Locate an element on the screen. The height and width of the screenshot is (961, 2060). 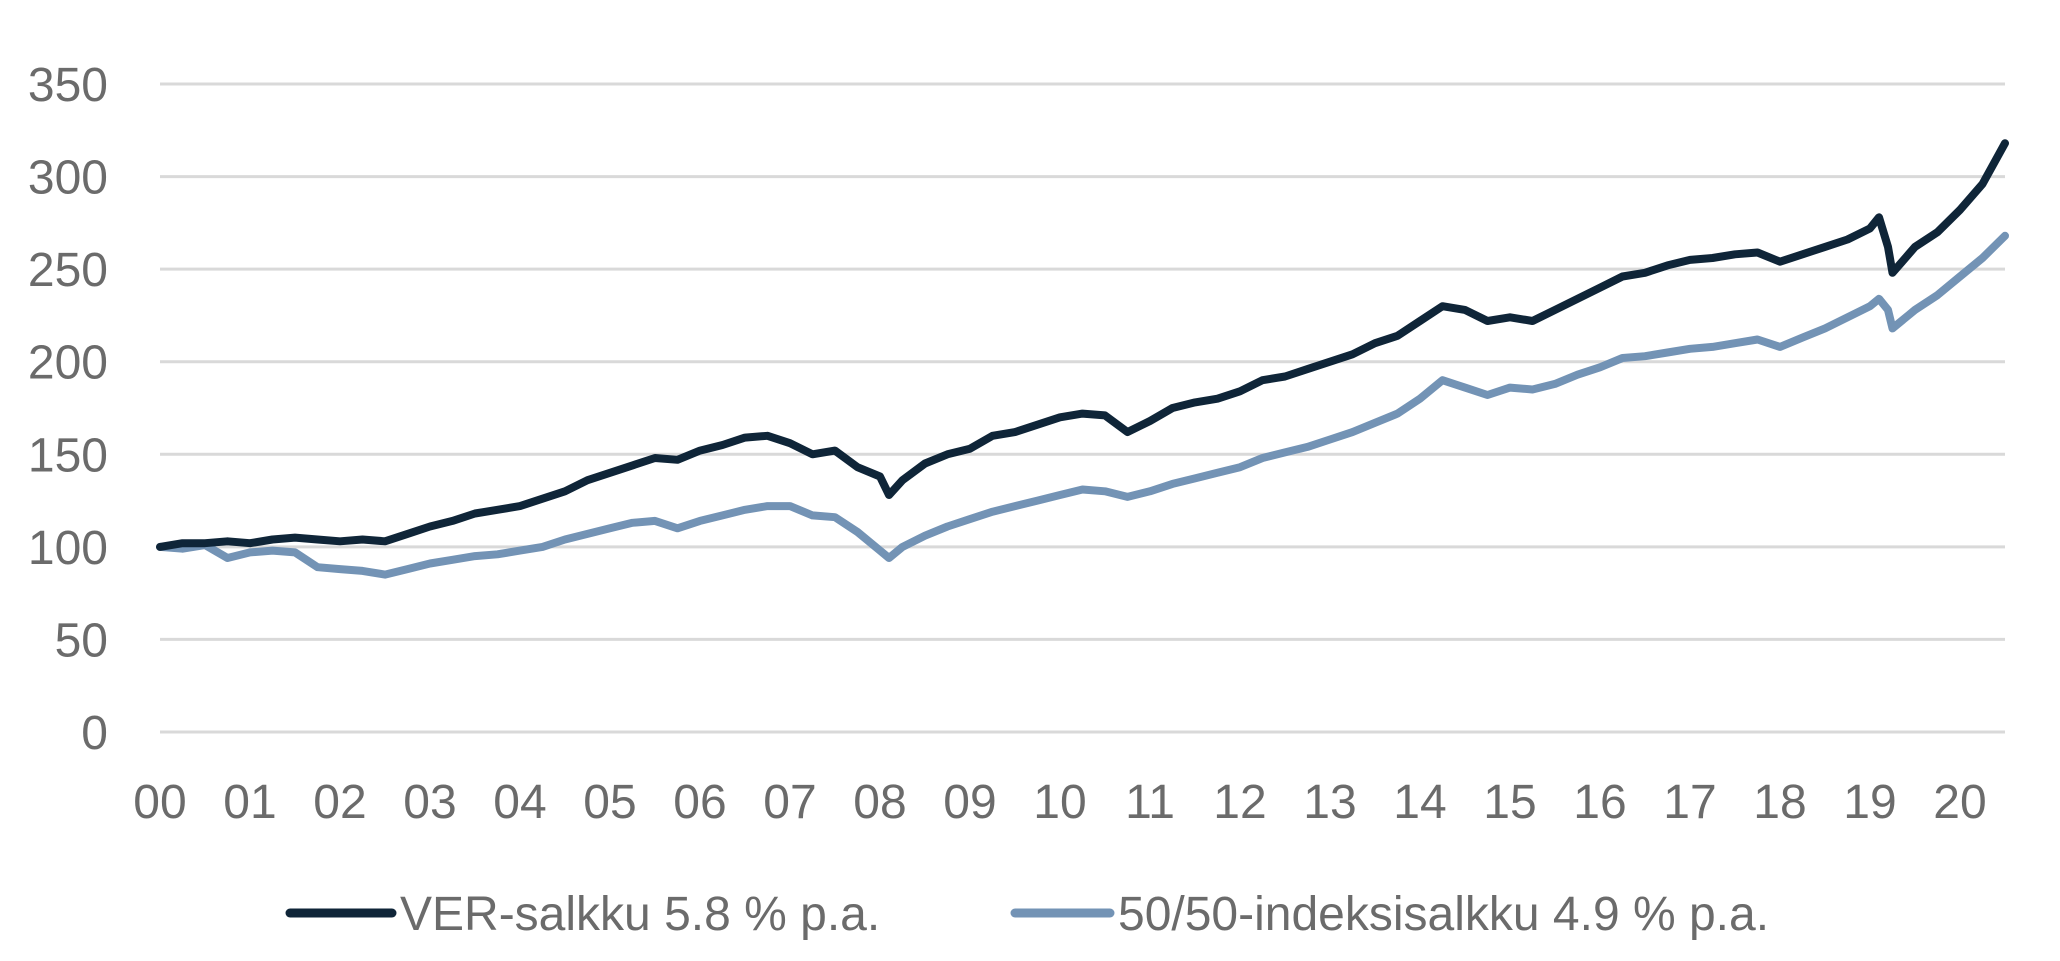
legend-label-indeksisalkku: 50/50-indeksisalkku 4.9 % p.a. is located at coordinates (1443, 914).